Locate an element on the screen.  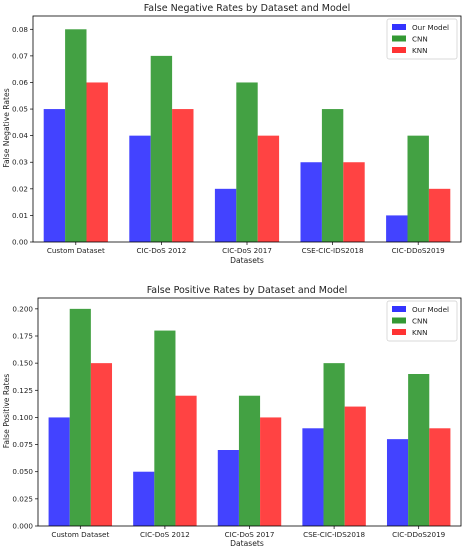
y-tick-label: 0.075 is located at coordinates (22, 444).